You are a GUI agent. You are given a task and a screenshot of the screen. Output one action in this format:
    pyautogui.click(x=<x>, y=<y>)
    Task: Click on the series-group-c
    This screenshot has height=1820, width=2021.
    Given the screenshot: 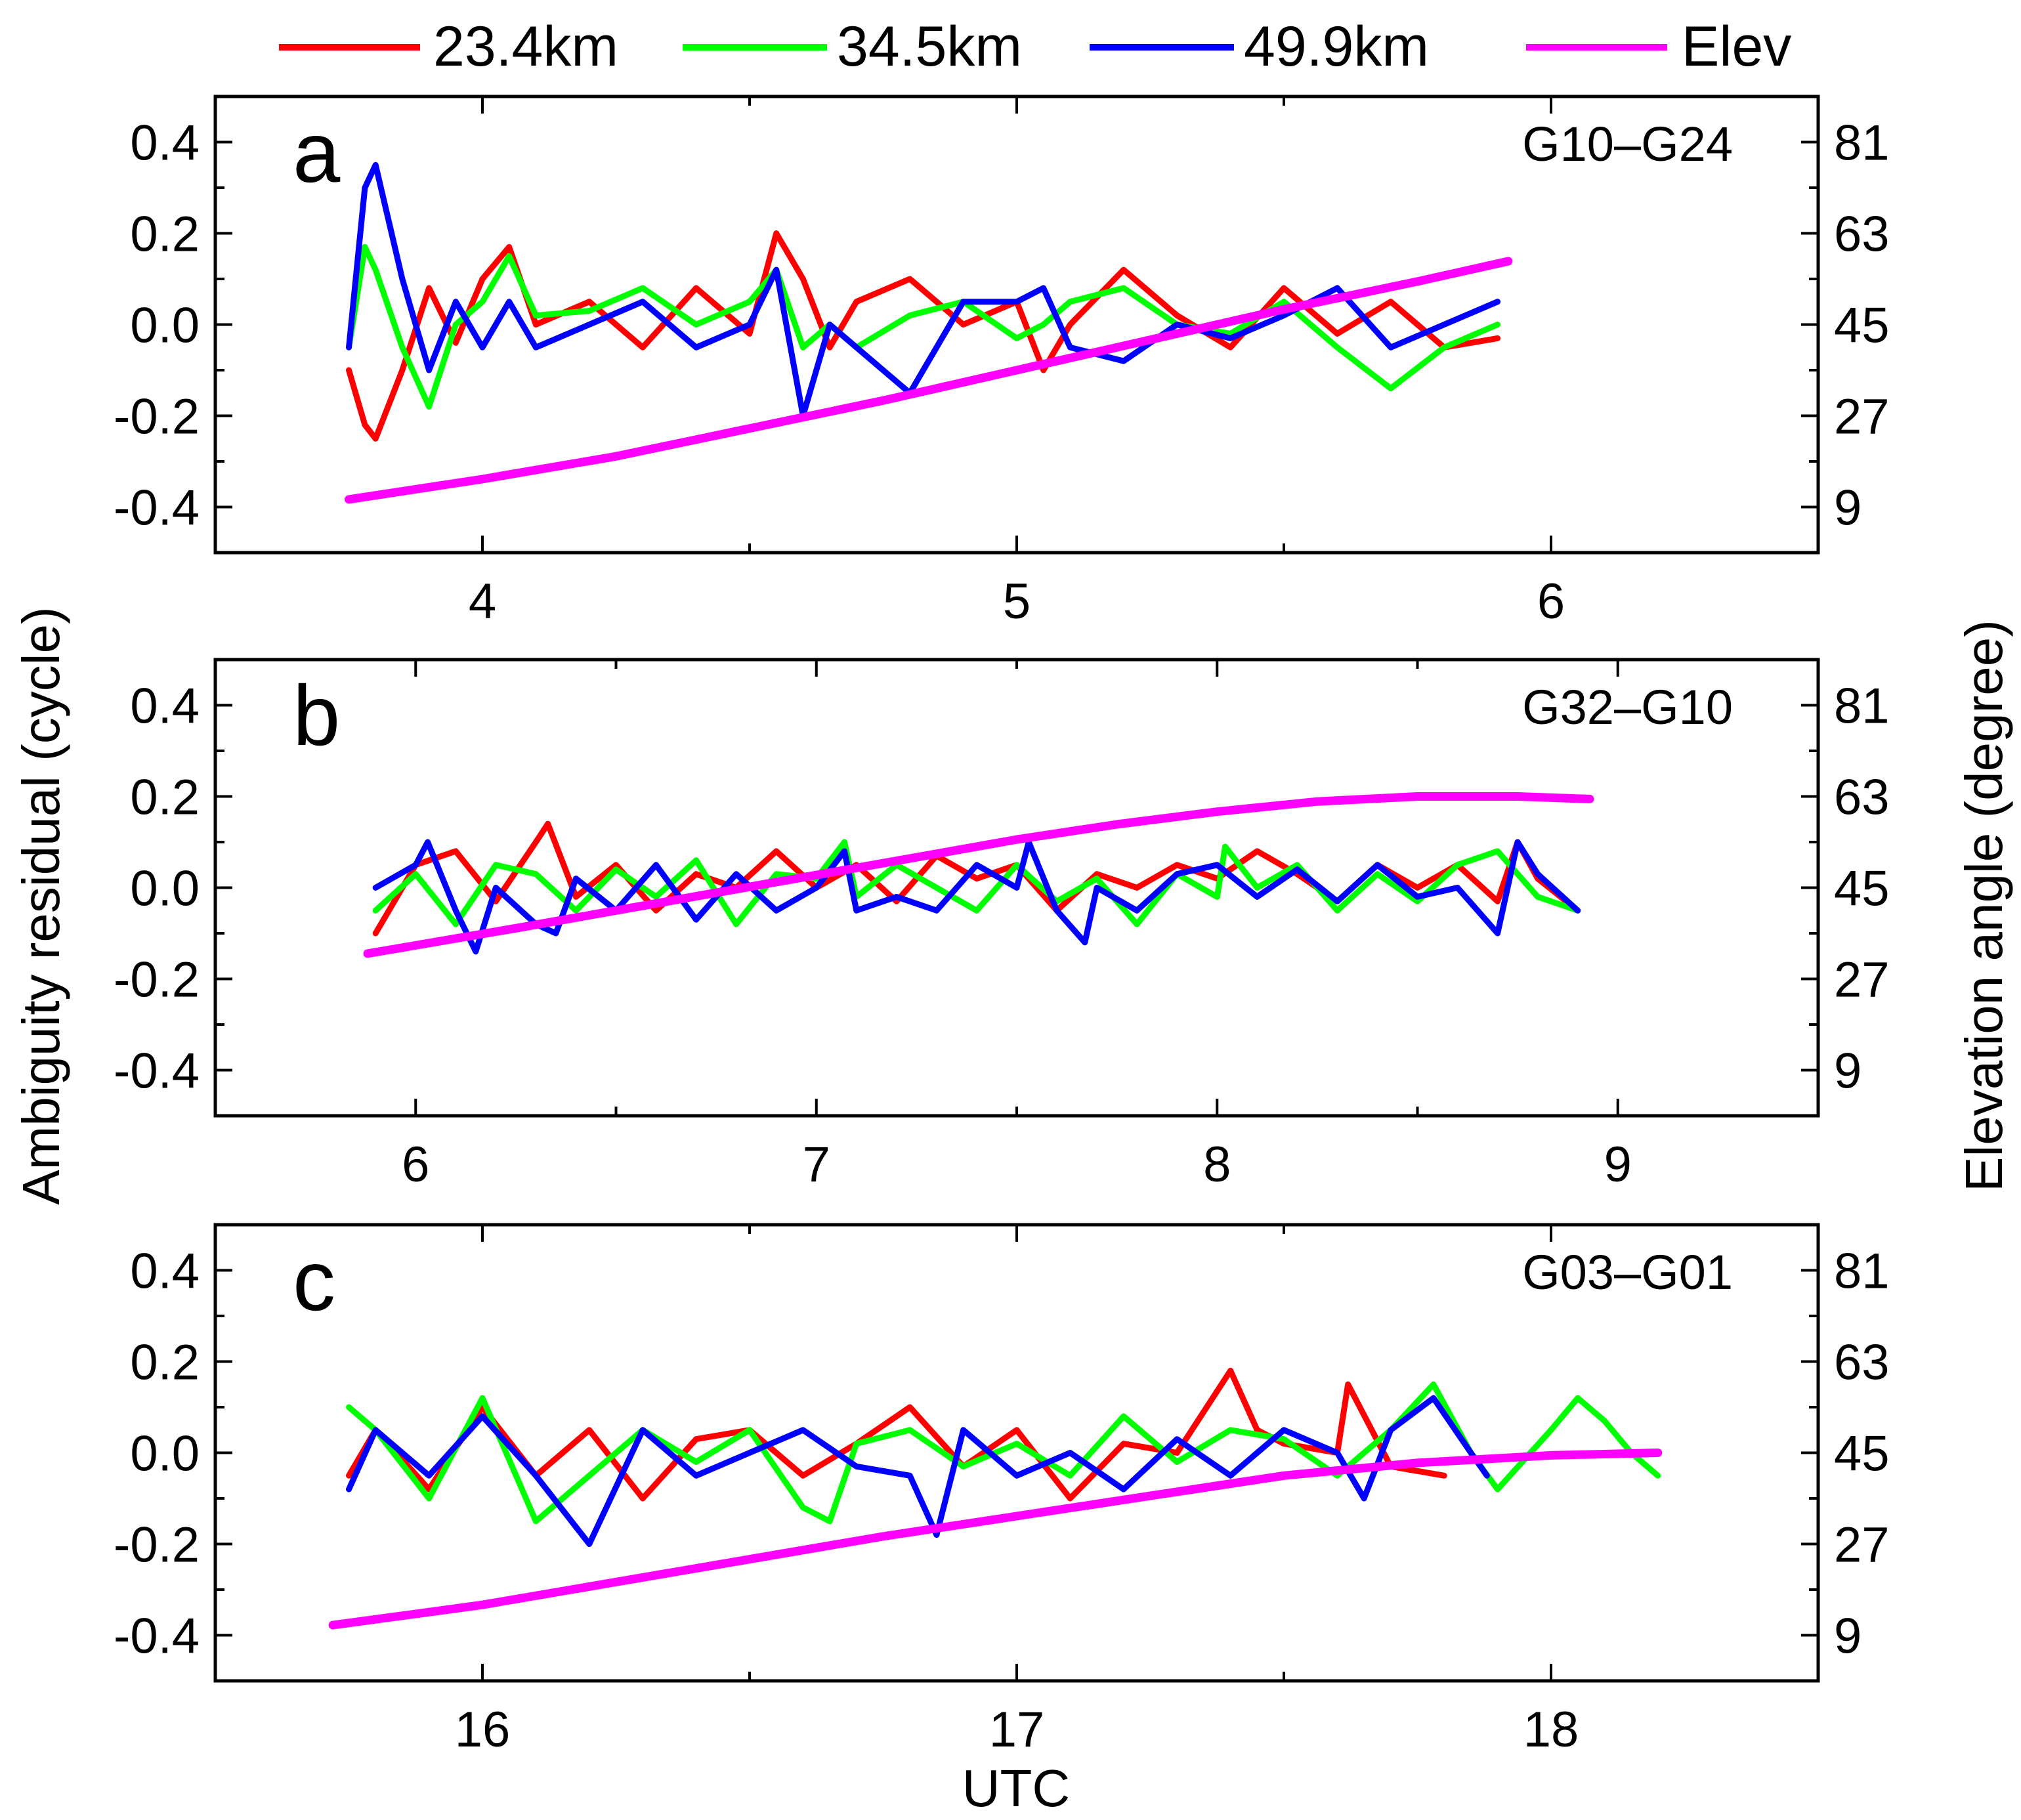 What is the action you would take?
    pyautogui.click(x=996, y=1498)
    